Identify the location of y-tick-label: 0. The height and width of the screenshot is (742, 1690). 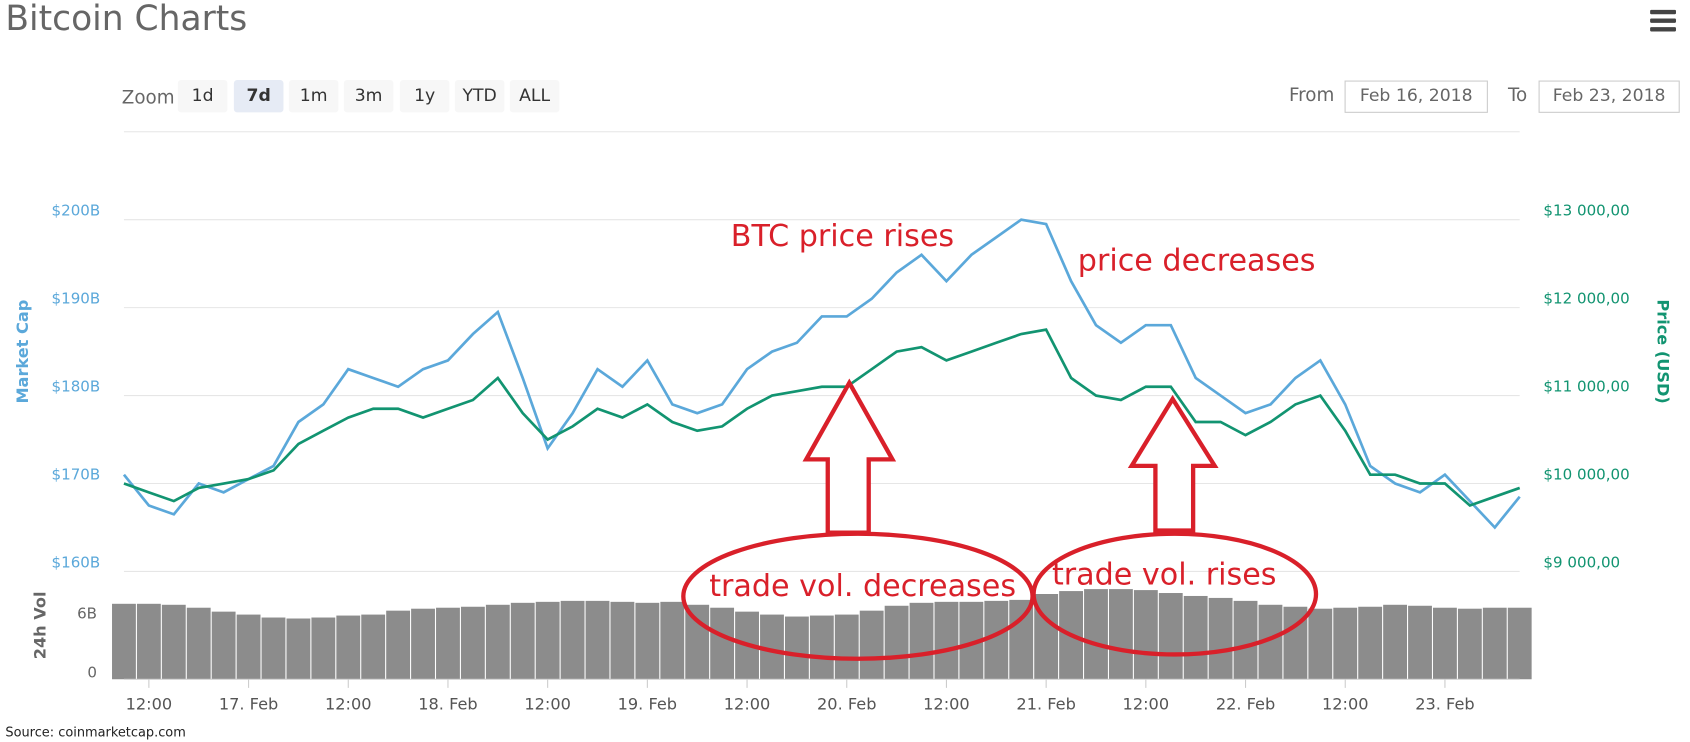
(92, 672).